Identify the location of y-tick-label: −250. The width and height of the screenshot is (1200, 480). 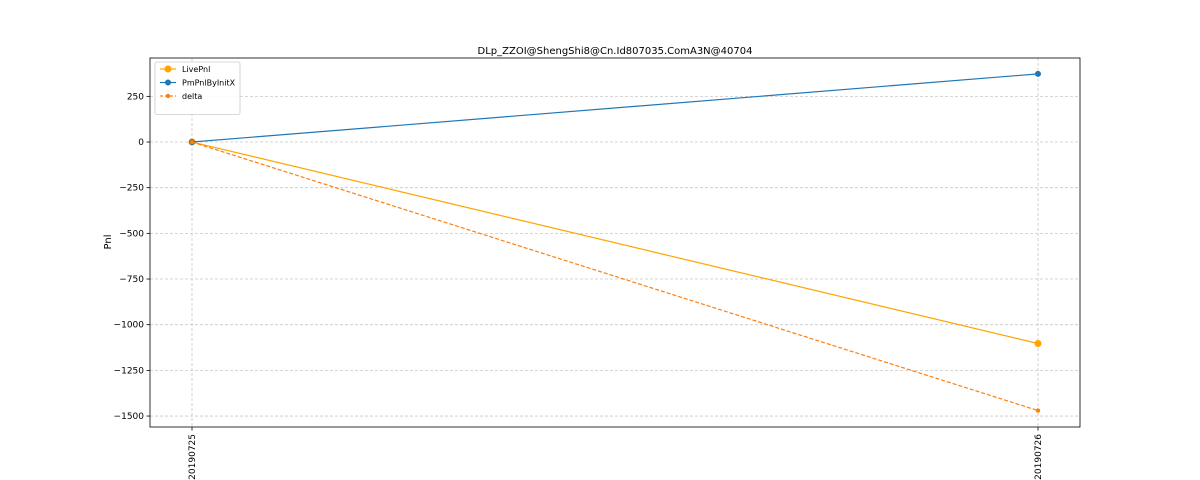
(131, 189).